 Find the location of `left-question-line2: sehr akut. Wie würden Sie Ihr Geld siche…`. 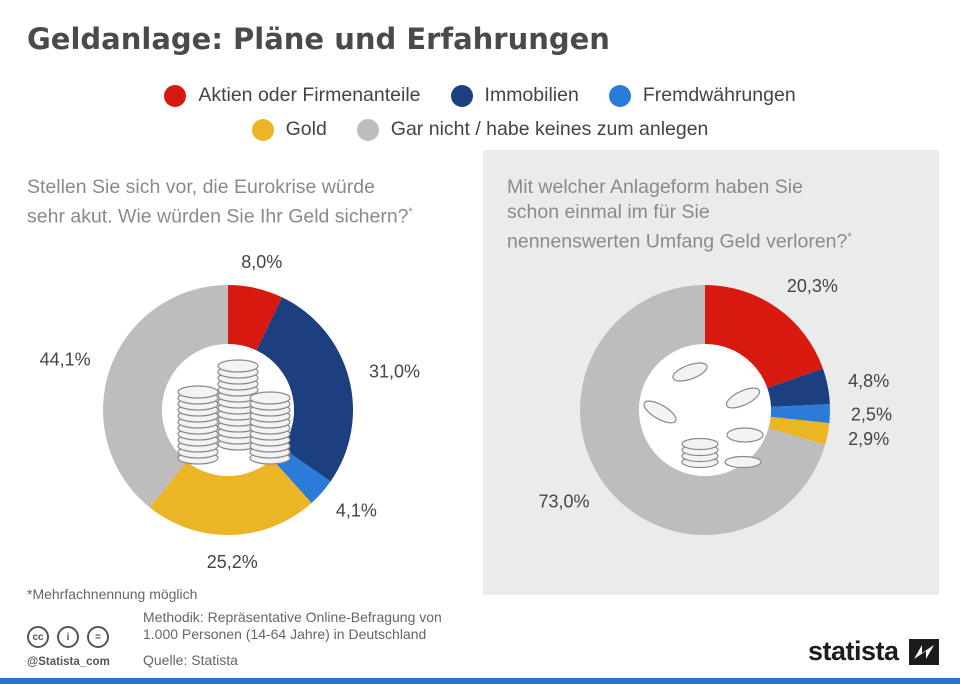

left-question-line2: sehr akut. Wie würden Sie Ihr Geld siche… is located at coordinates (218, 216).